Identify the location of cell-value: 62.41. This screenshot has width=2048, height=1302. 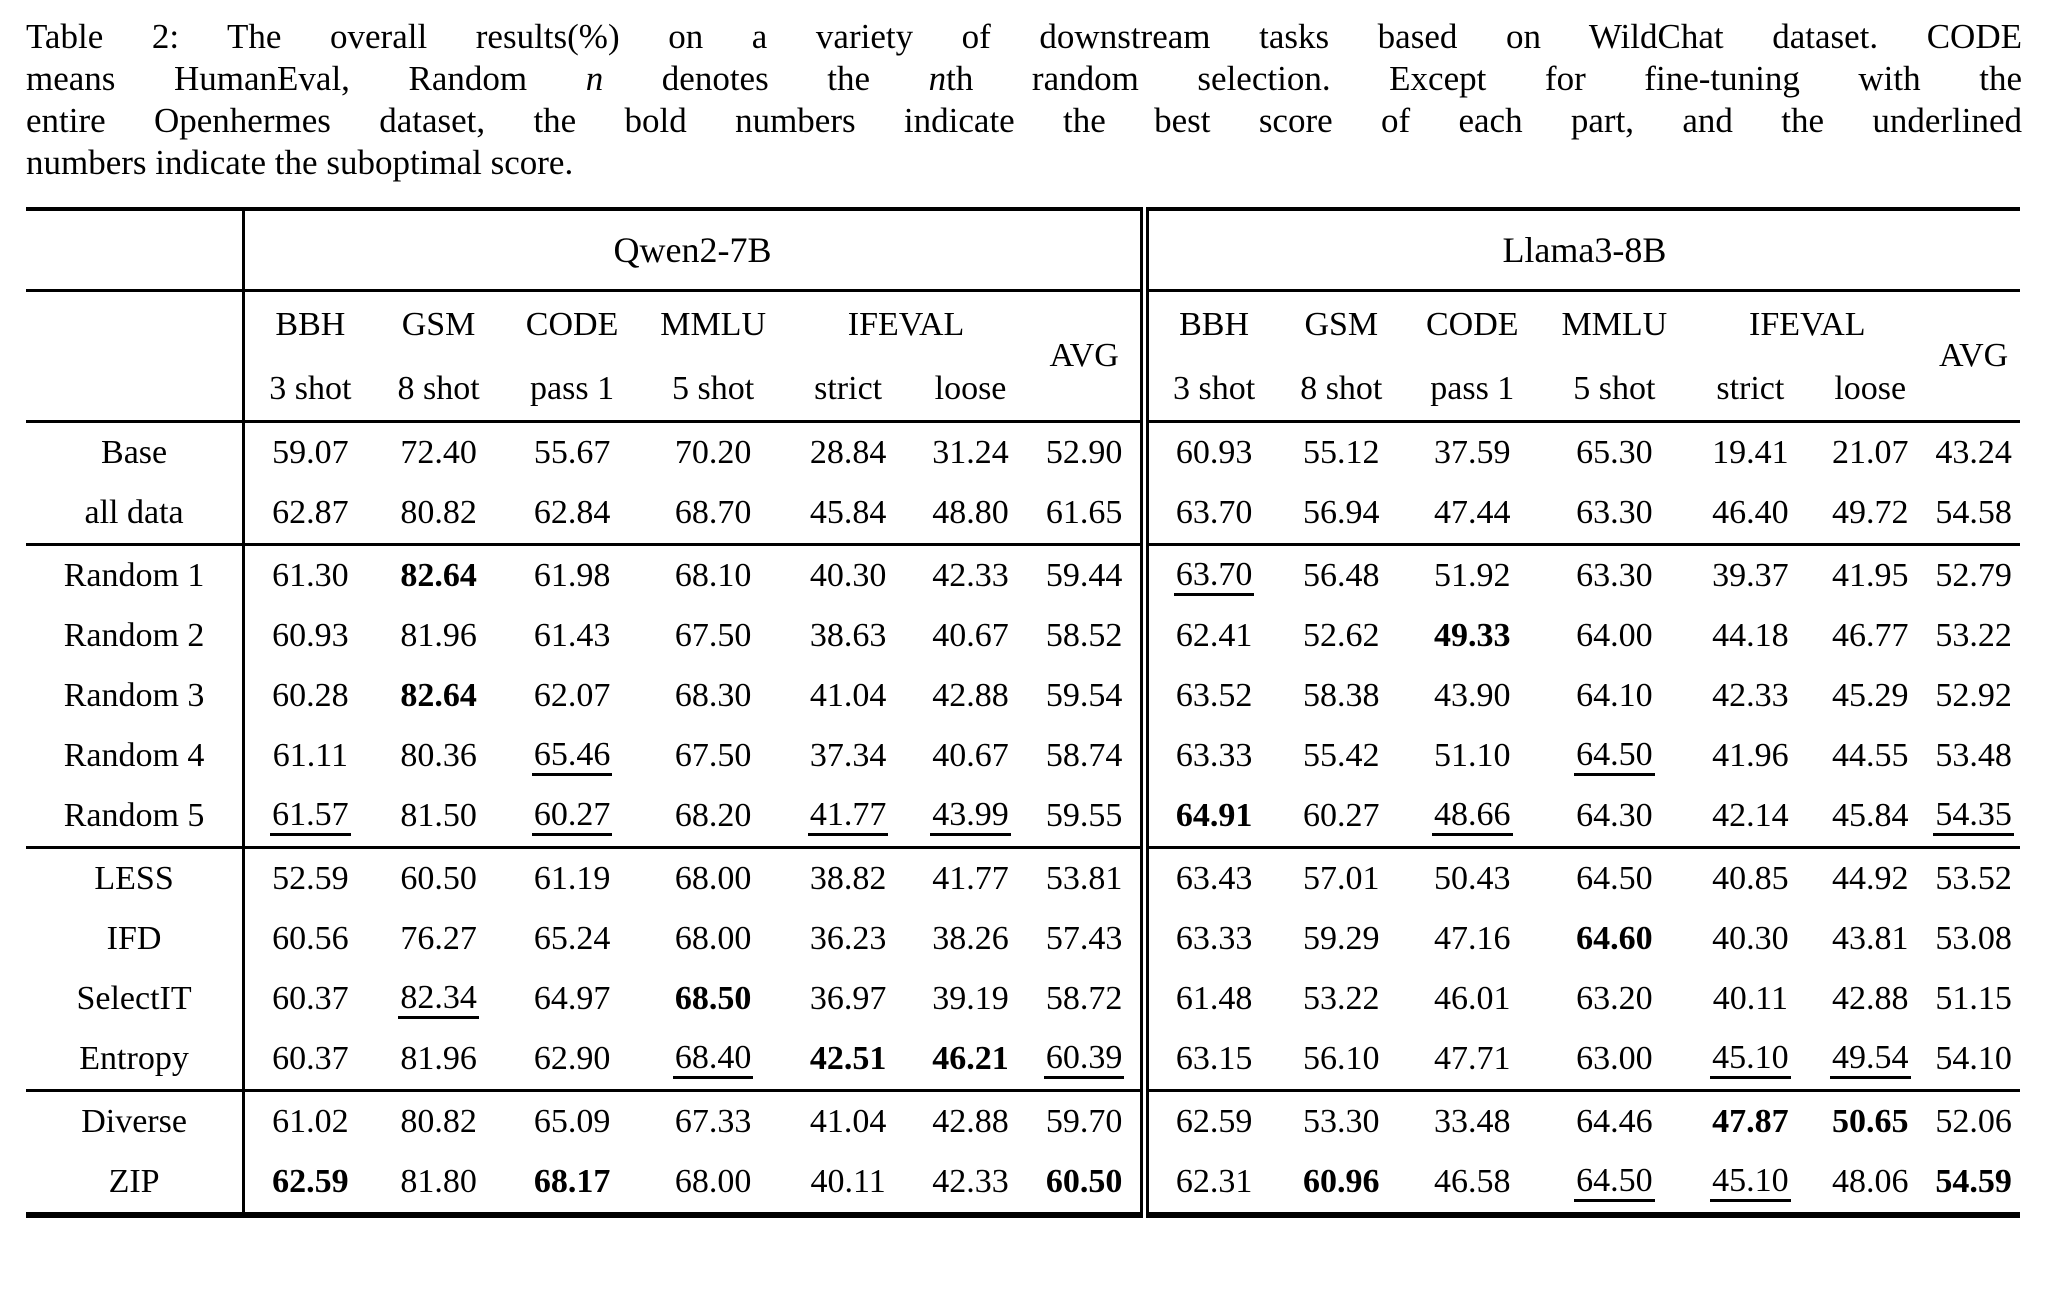
(1214, 635).